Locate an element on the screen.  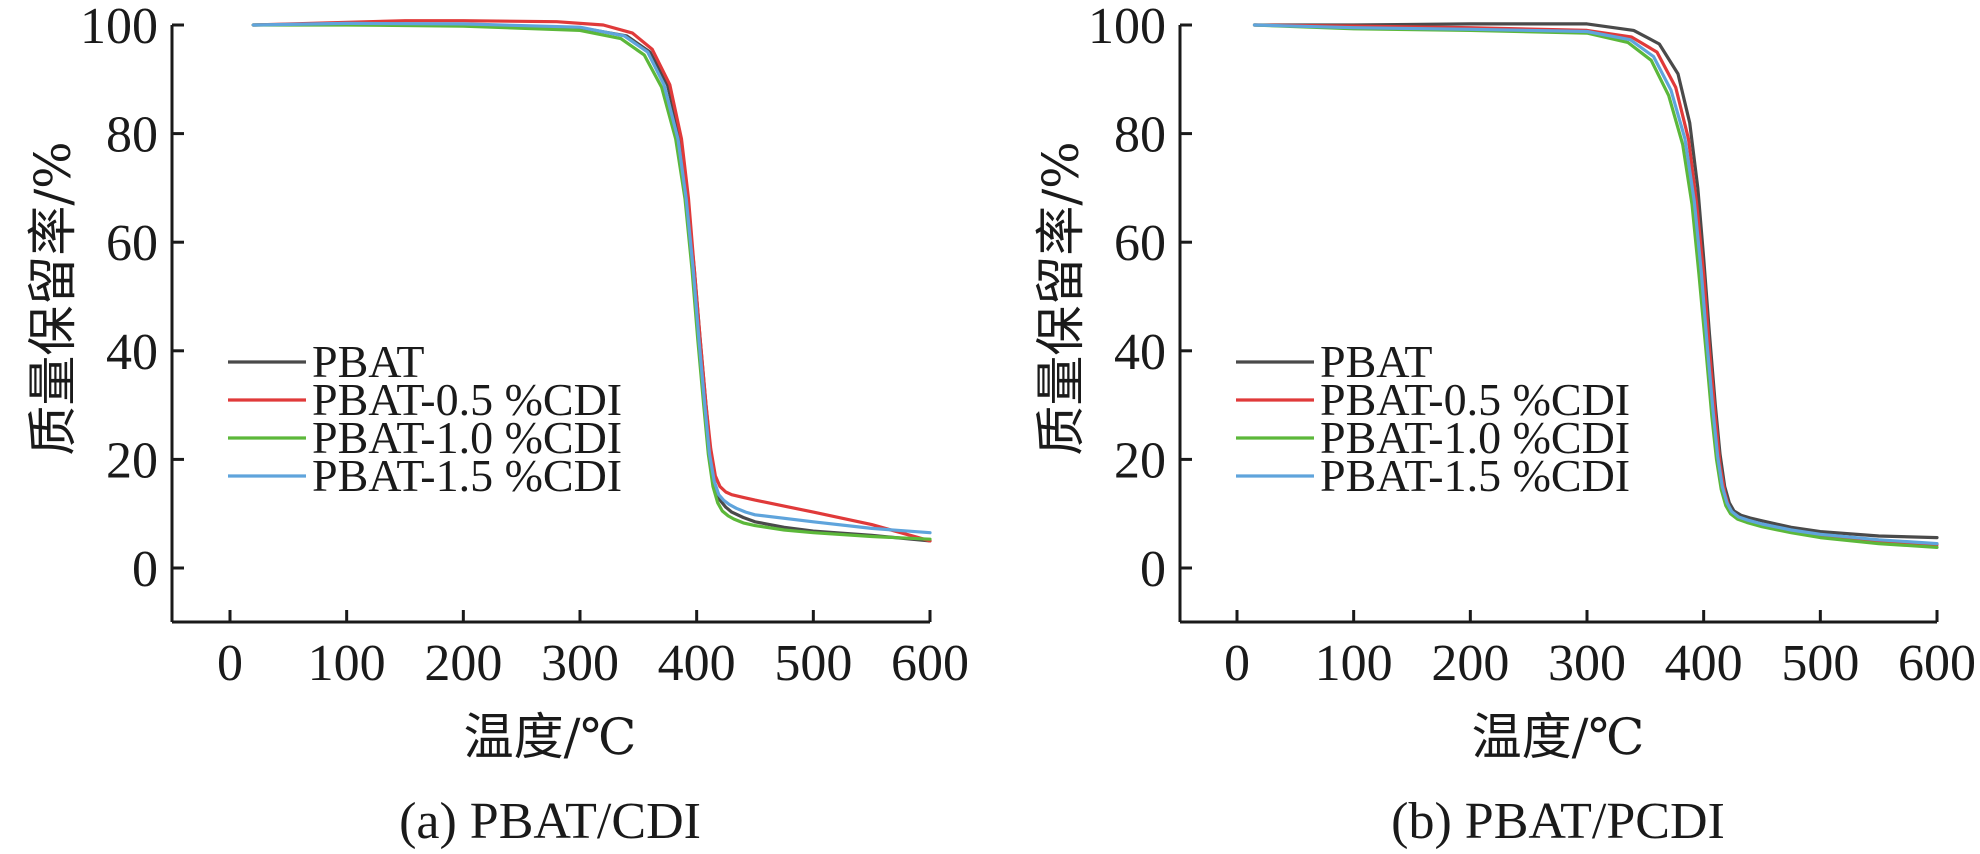
panel-caption: (a) PBAT/CDI is located at coordinates (550, 821).